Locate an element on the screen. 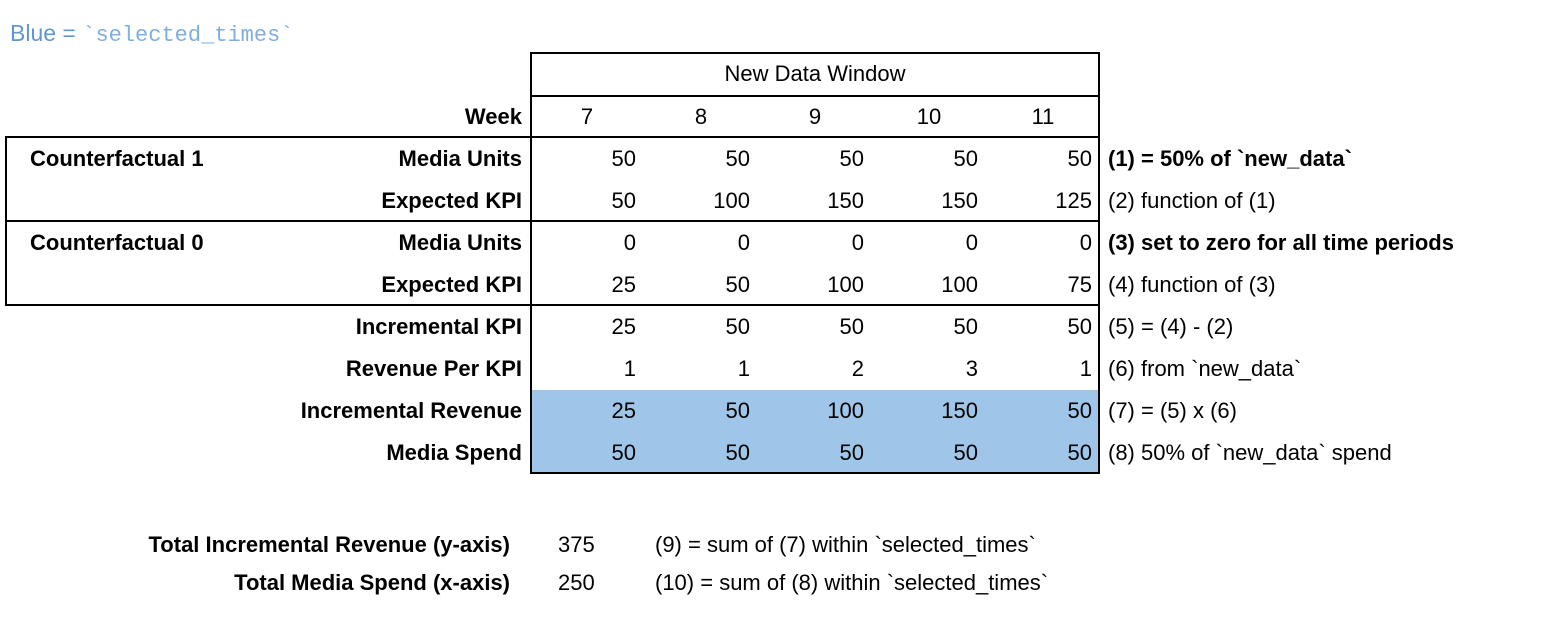 The height and width of the screenshot is (620, 1544). highlight-legend: Blue = `selected_times` is located at coordinates (151, 34).